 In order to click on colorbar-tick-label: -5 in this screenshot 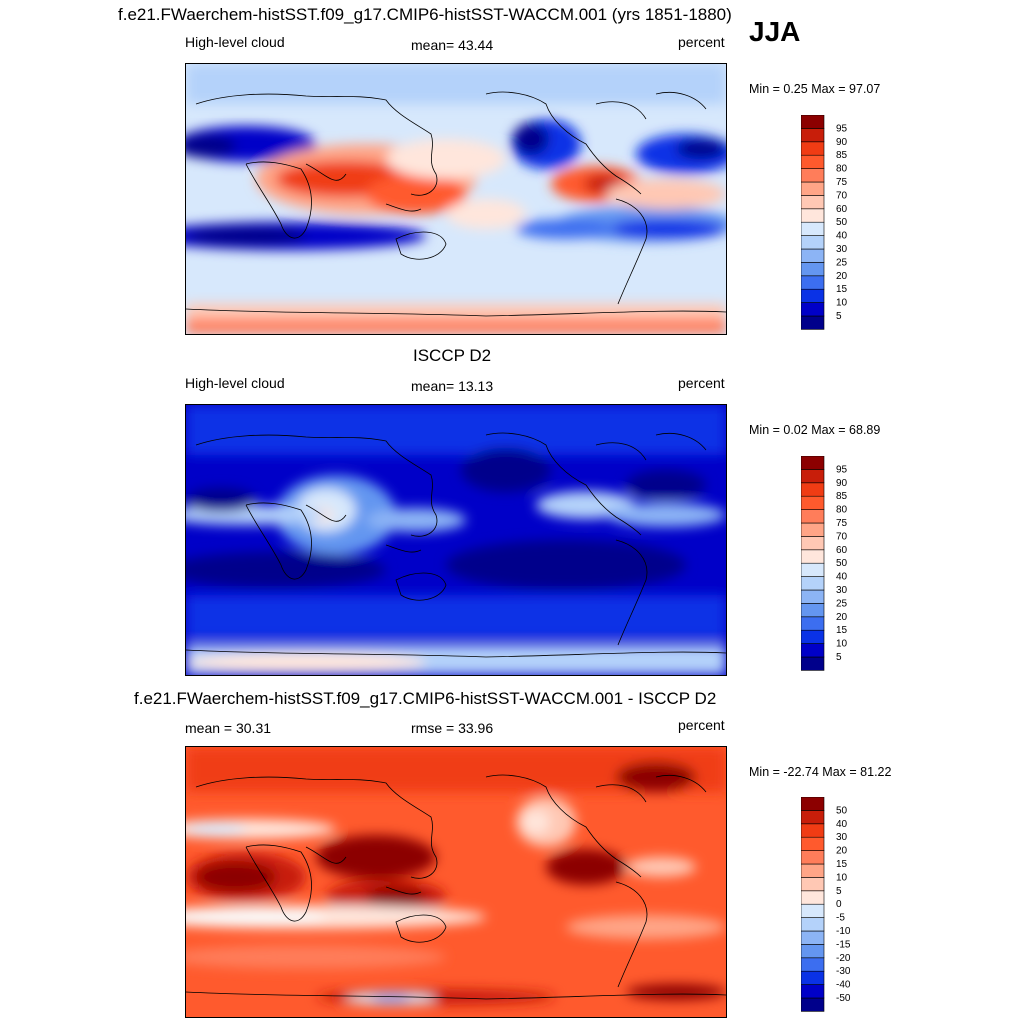, I will do `click(840, 918)`.